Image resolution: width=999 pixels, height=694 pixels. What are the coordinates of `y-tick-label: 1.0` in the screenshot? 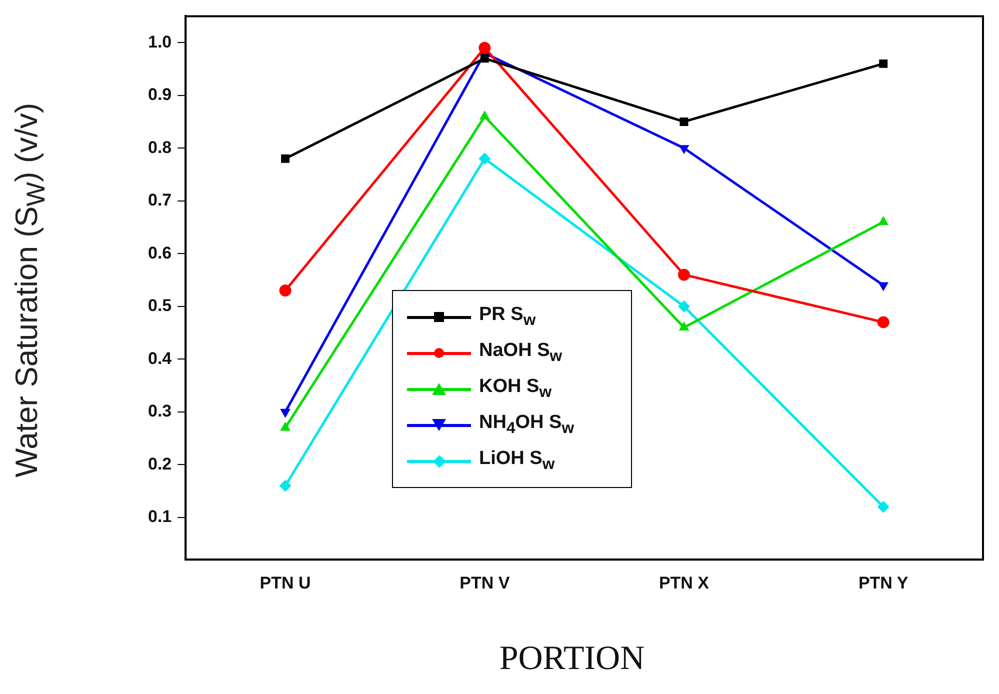 It's located at (160, 42).